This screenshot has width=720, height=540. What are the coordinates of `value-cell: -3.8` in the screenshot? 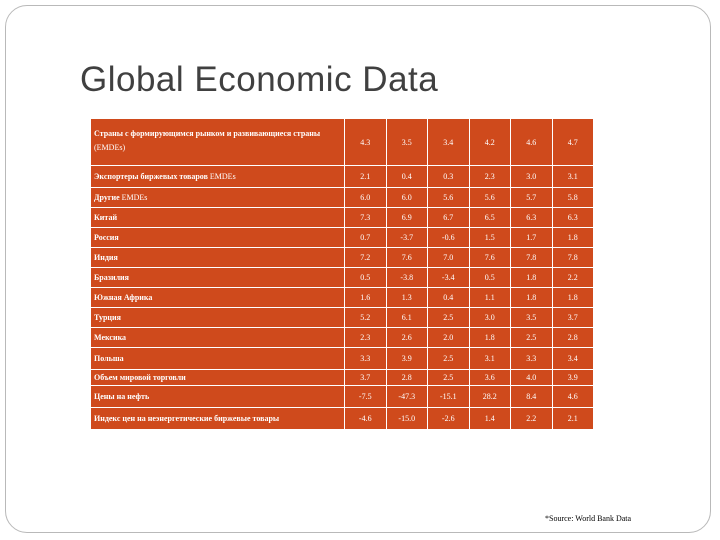 It's located at (406, 277).